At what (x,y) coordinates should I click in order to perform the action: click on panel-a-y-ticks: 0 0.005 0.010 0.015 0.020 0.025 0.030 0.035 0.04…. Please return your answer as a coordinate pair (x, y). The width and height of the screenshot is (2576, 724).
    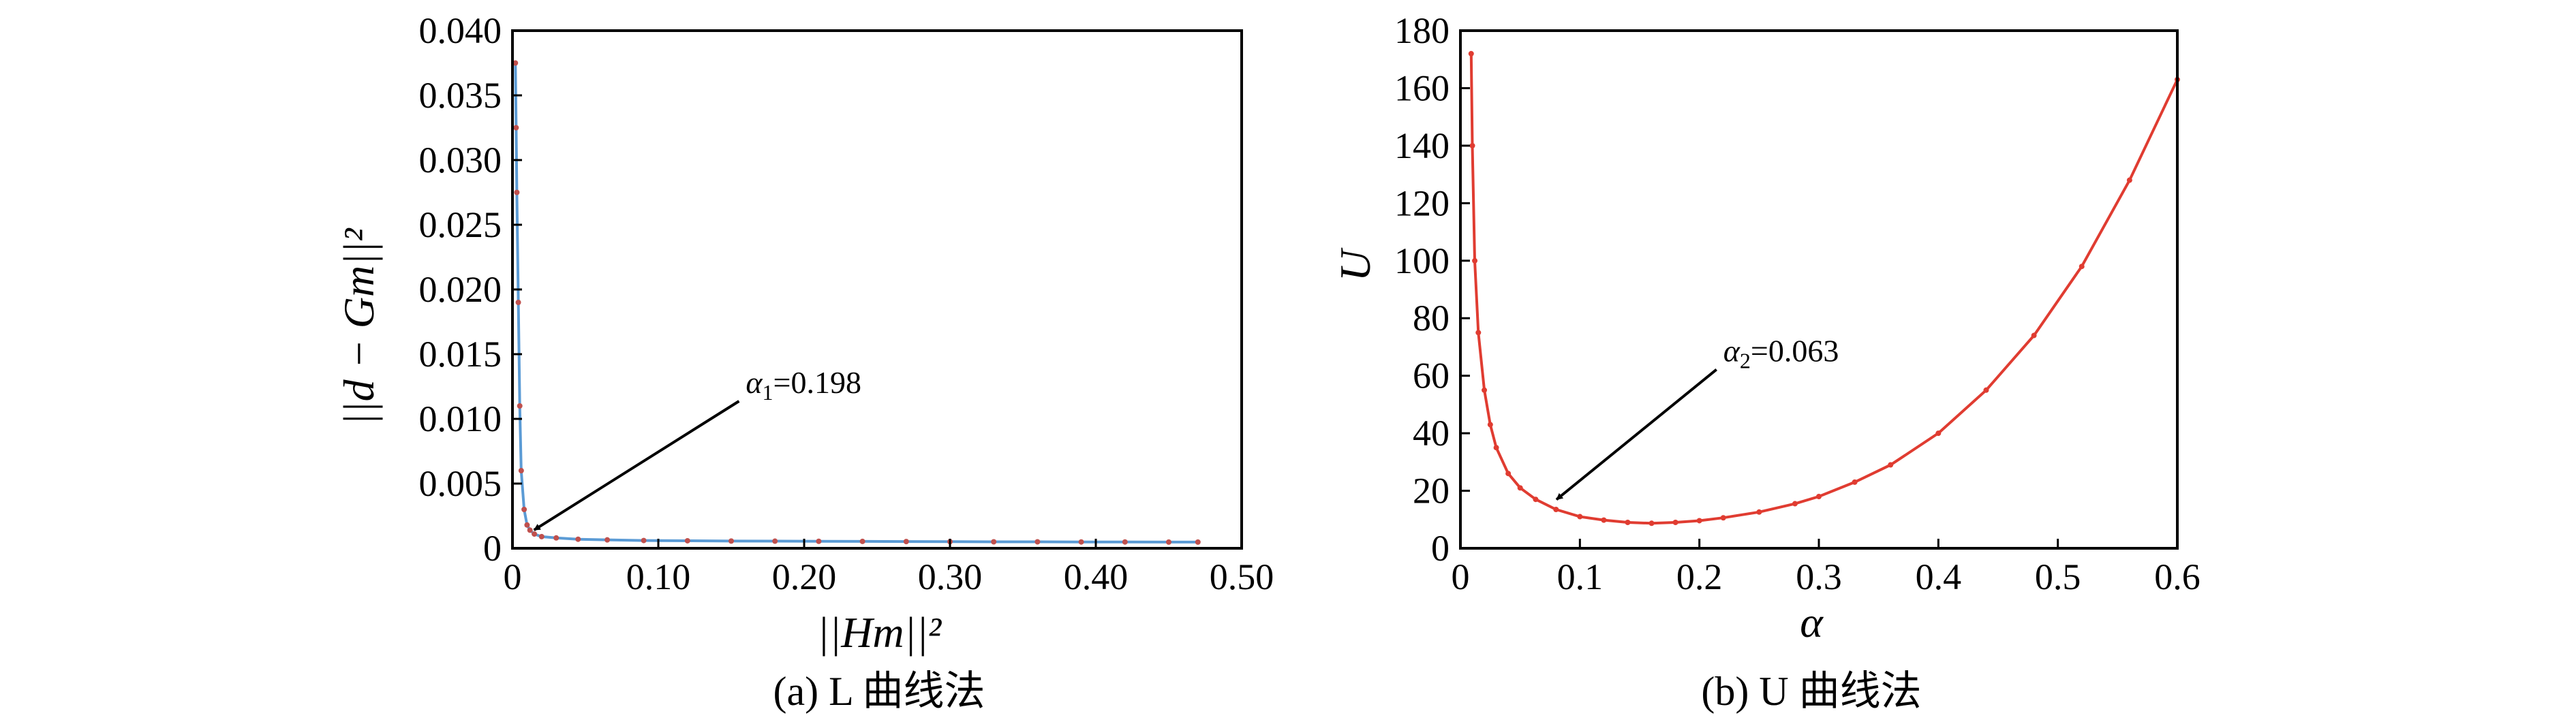
    Looking at the image, I should click on (471, 289).